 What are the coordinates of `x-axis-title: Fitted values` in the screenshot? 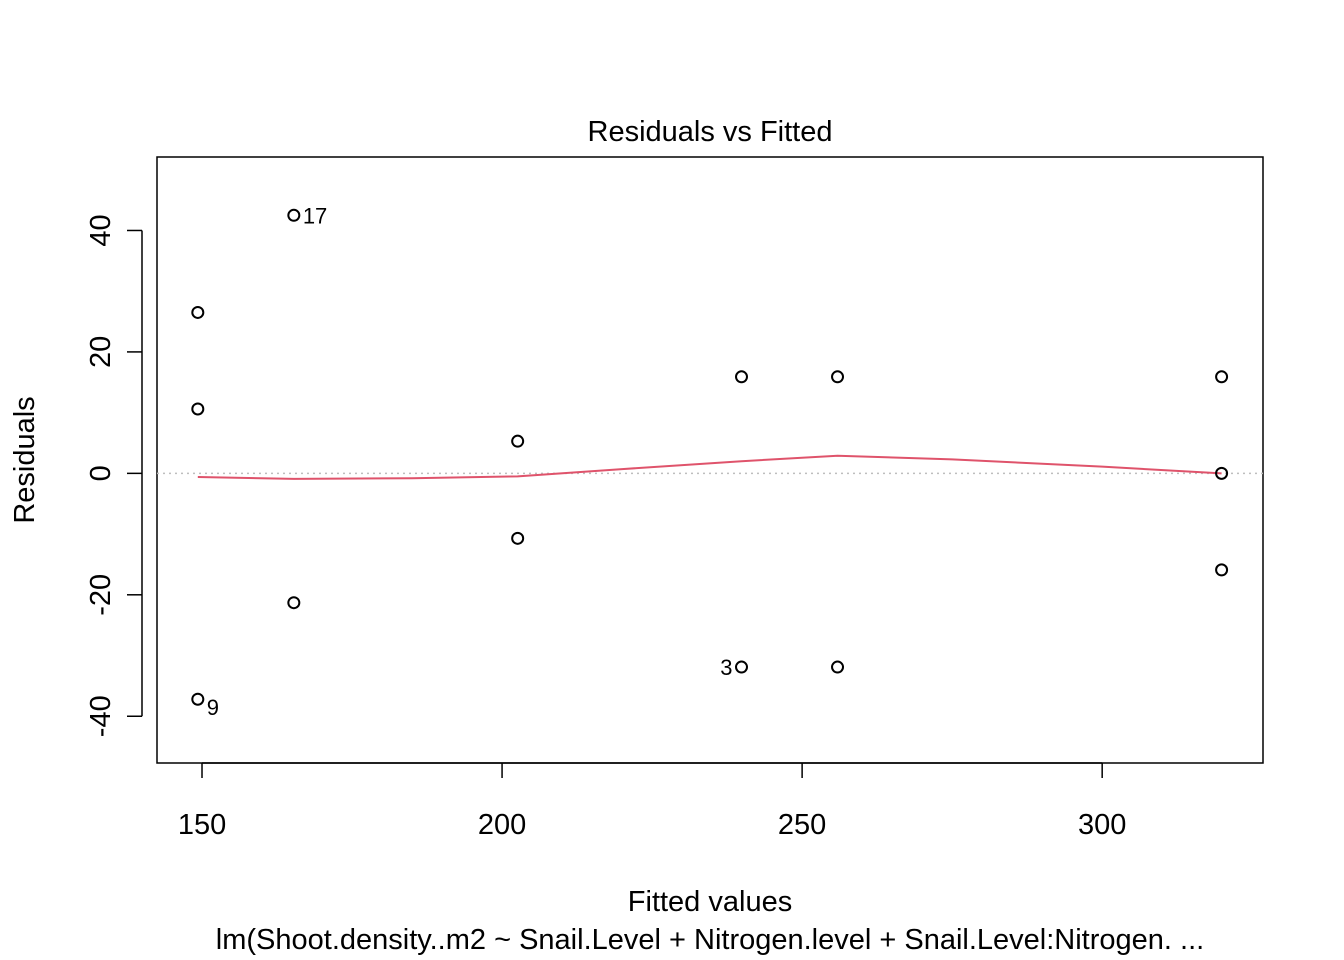 It's located at (710, 902).